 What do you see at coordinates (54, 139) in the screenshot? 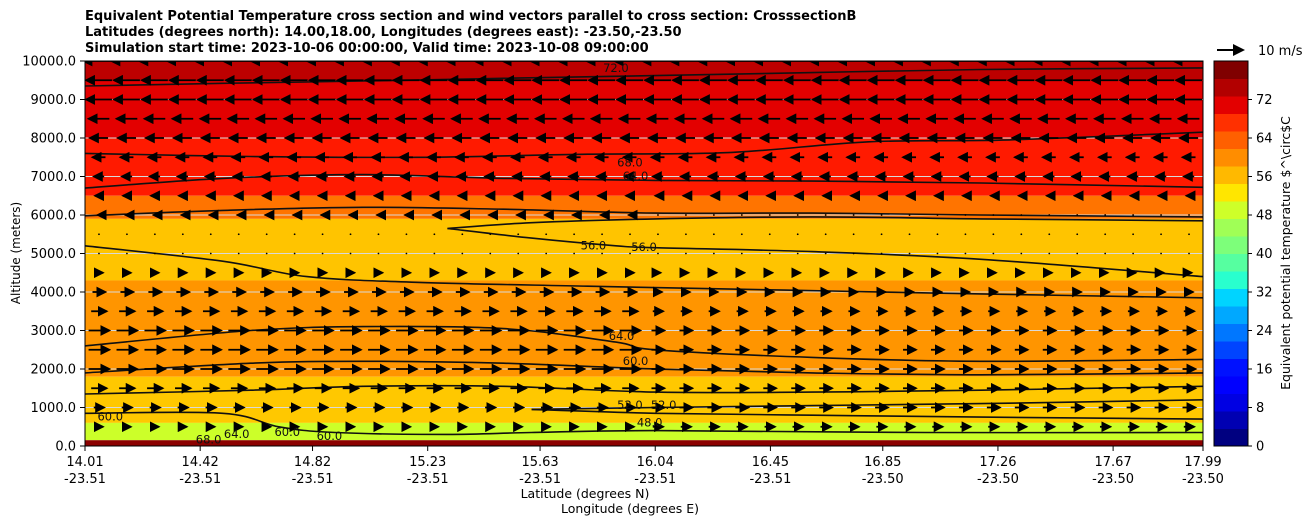
I see `y-tick-label-8: 8000.0` at bounding box center [54, 139].